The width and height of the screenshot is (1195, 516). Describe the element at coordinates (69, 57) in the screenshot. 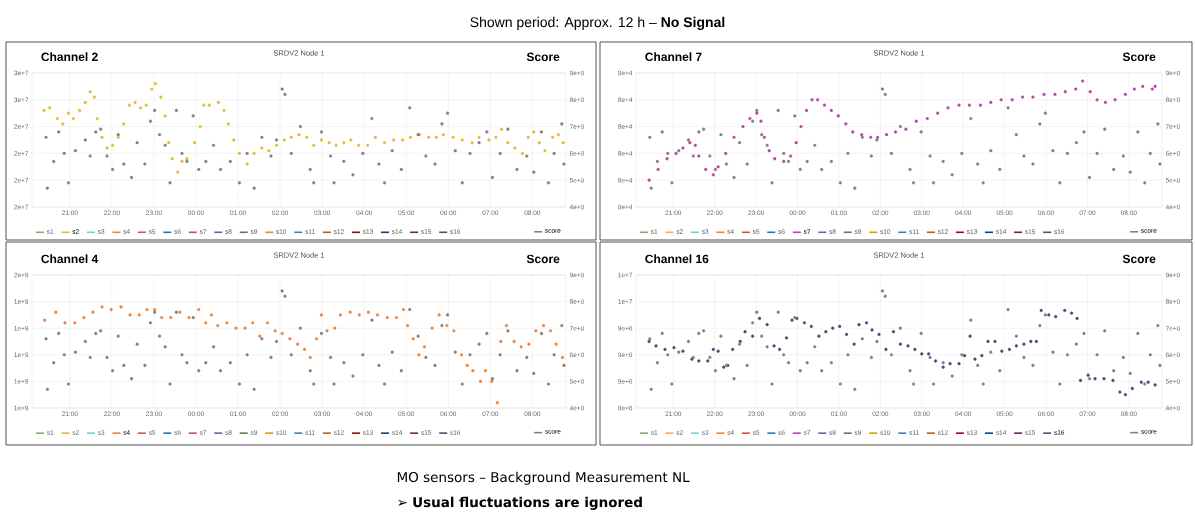

I see `chart-title: Channel 2` at that location.